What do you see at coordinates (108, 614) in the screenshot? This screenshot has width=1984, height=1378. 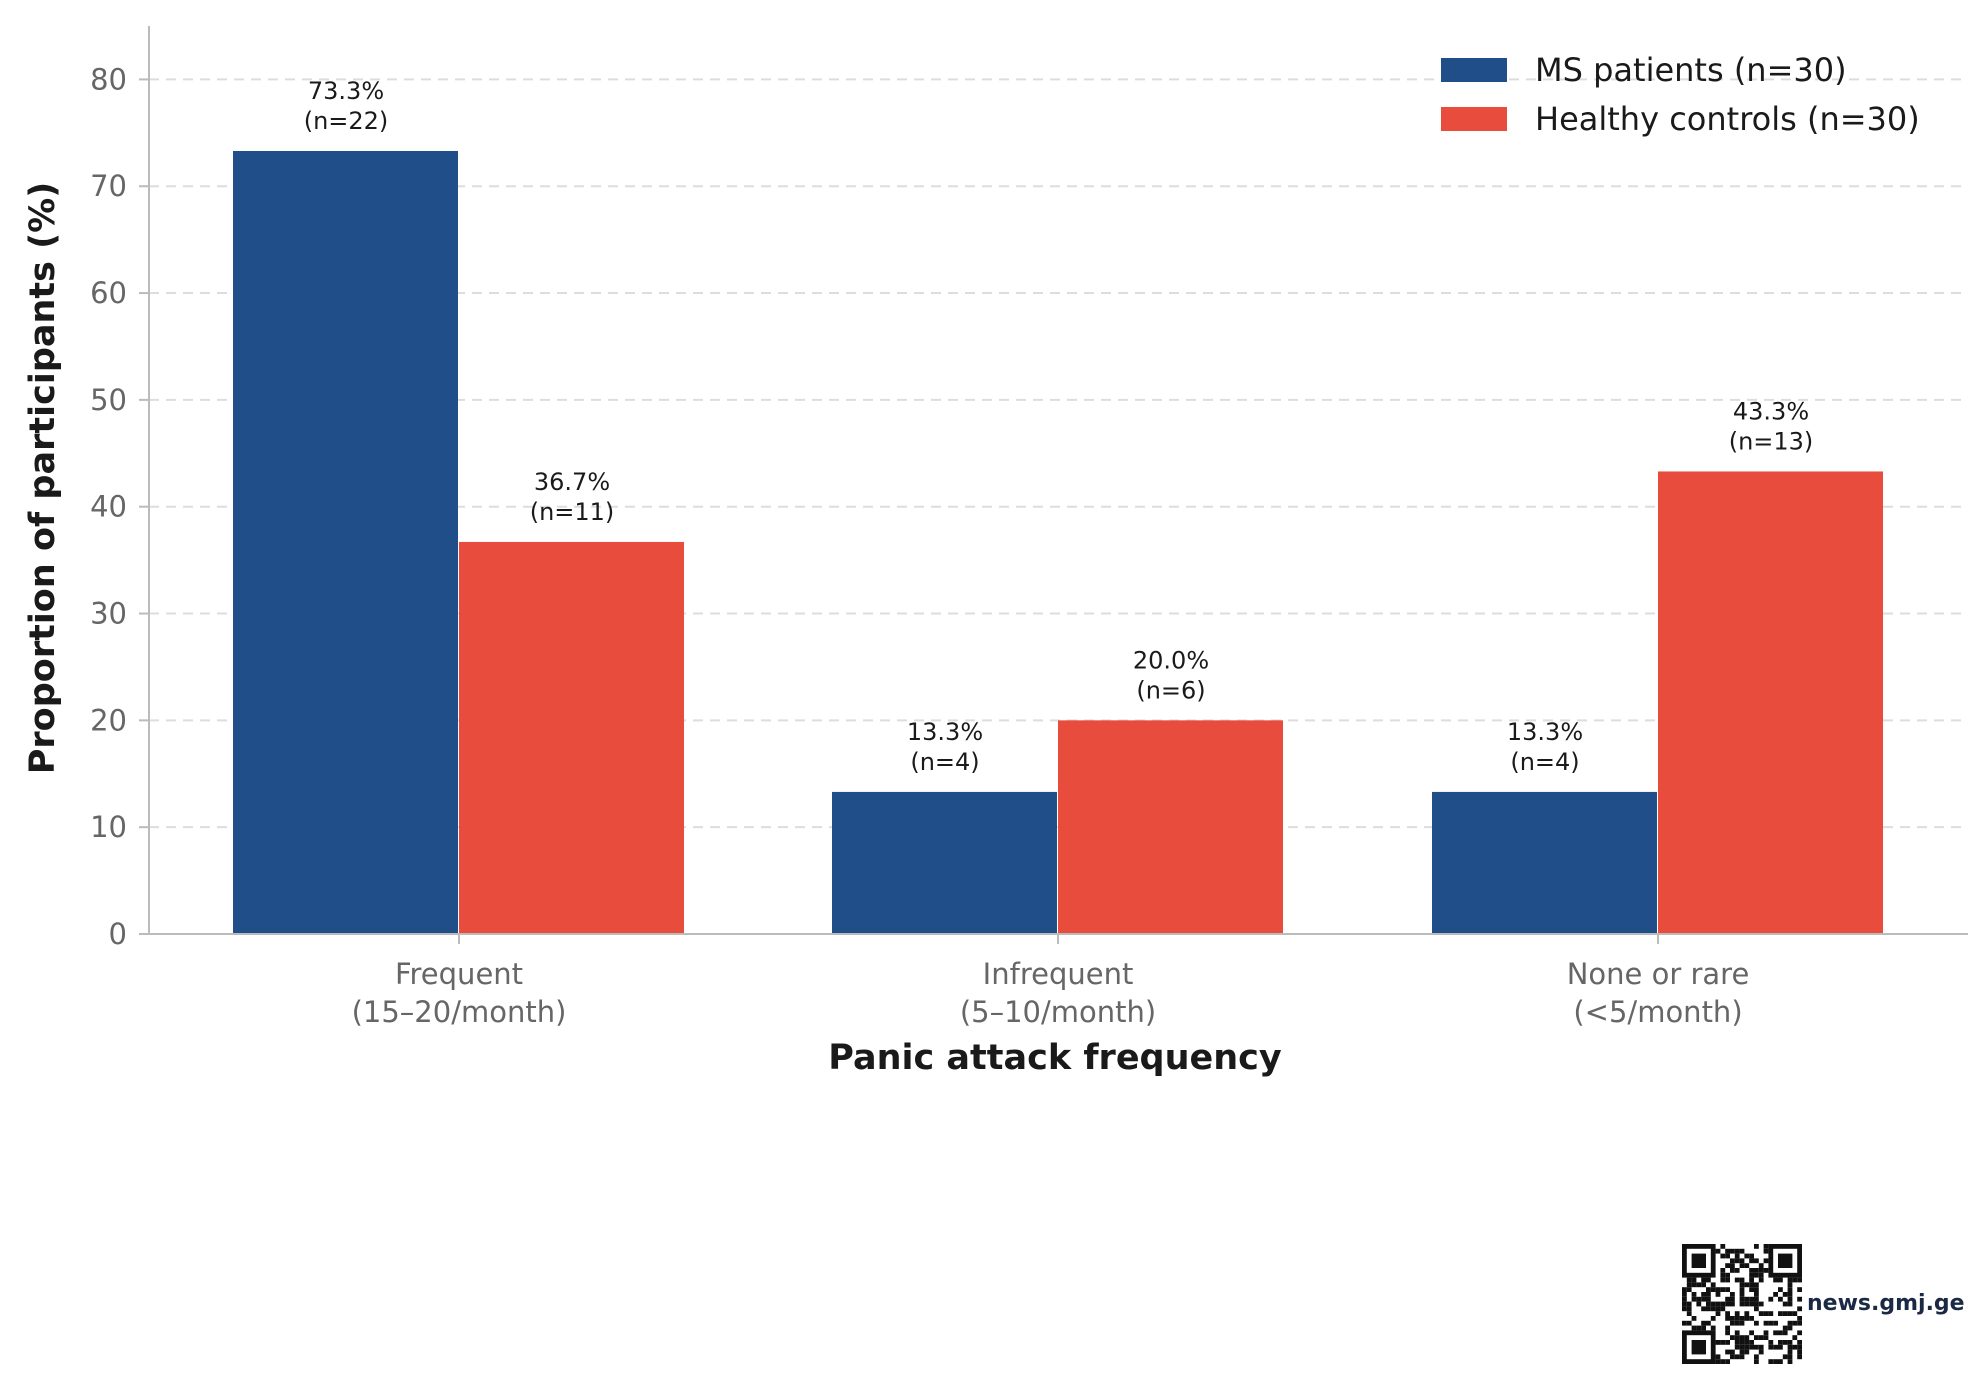 I see `y-tick-label: 30` at bounding box center [108, 614].